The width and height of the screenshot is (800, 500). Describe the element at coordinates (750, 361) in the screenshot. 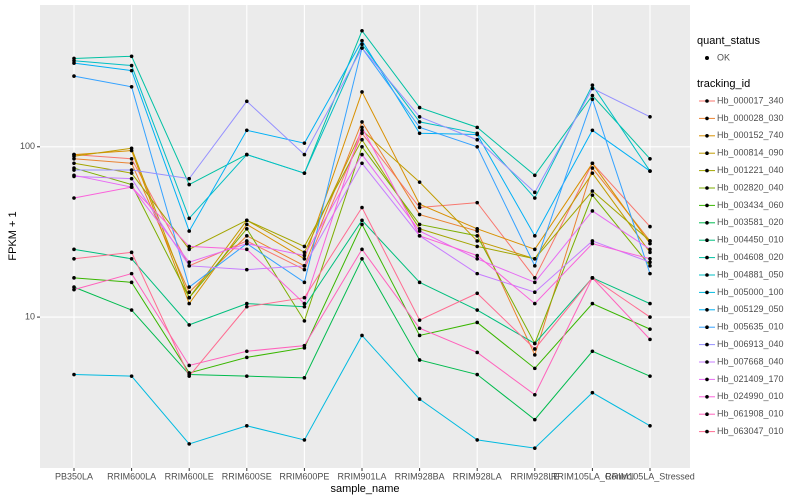

I see `legend-label: Hb_007668_040` at that location.